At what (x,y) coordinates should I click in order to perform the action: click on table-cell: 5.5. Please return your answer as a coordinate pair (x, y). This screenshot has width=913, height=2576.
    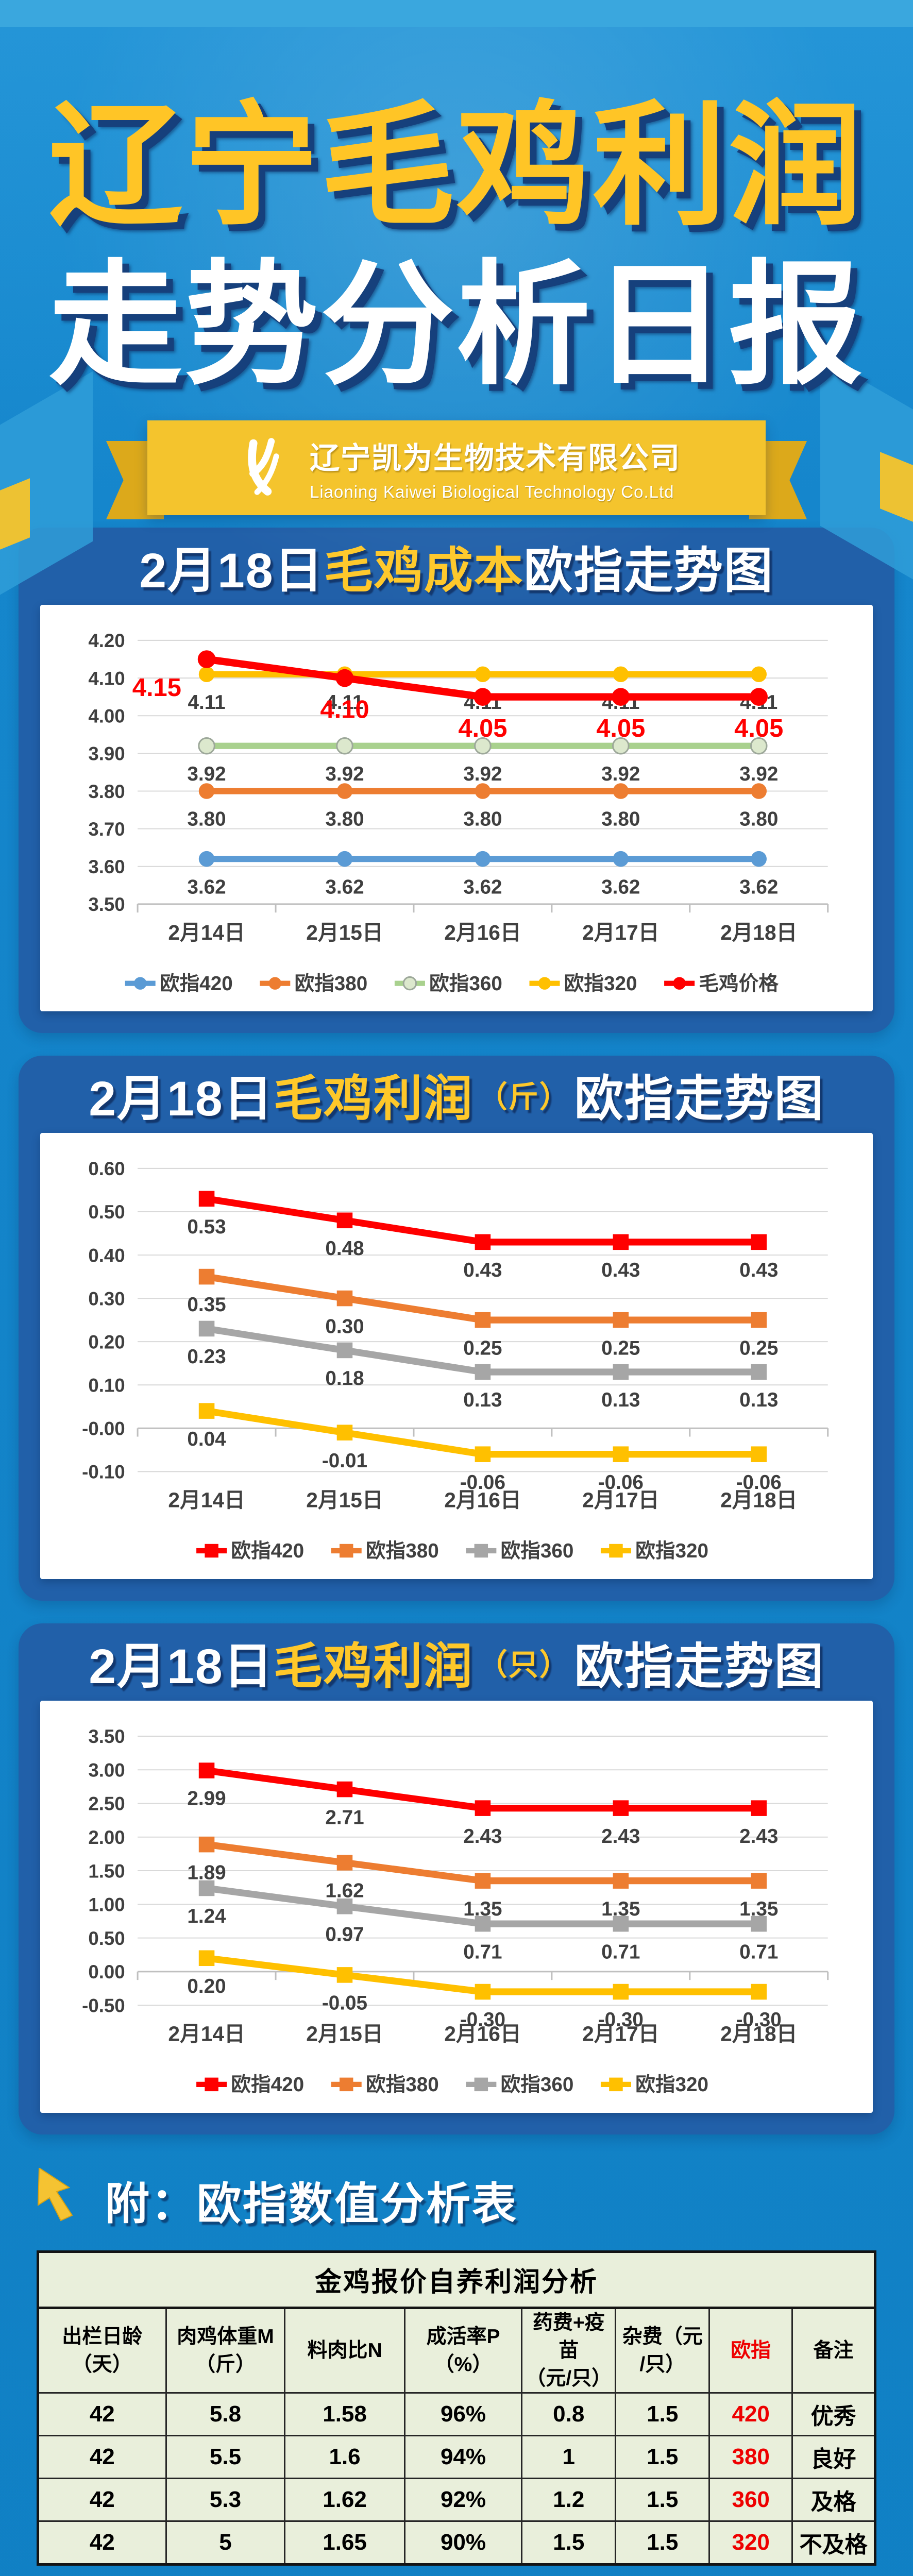
    Looking at the image, I should click on (226, 2457).